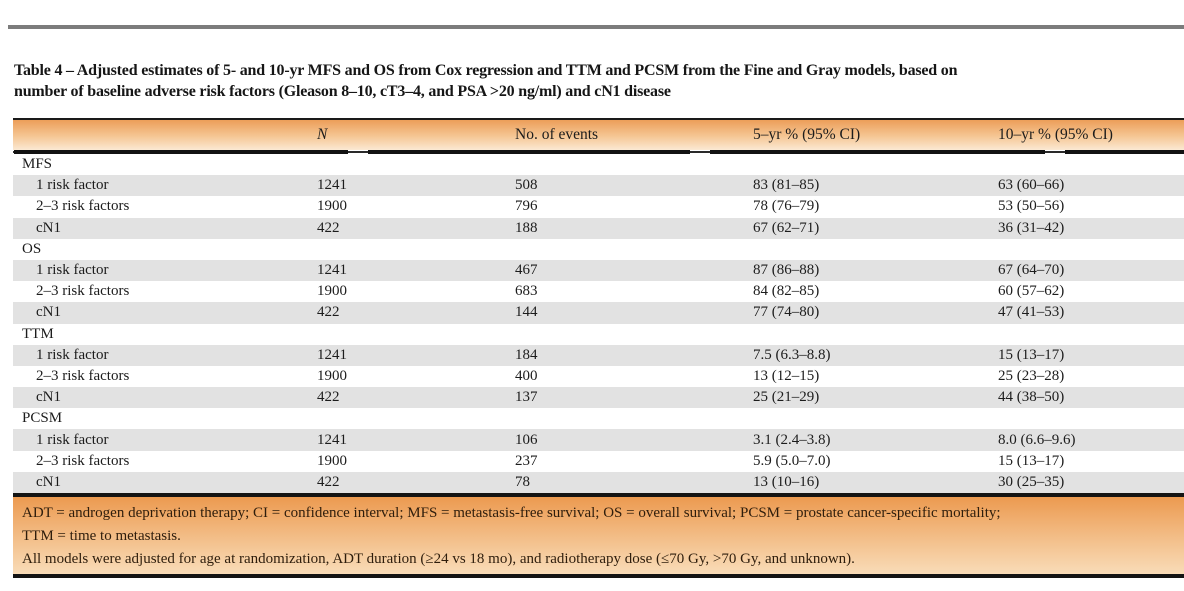 The height and width of the screenshot is (591, 1184). Describe the element at coordinates (598, 249) in the screenshot. I see `group-row: OS` at that location.